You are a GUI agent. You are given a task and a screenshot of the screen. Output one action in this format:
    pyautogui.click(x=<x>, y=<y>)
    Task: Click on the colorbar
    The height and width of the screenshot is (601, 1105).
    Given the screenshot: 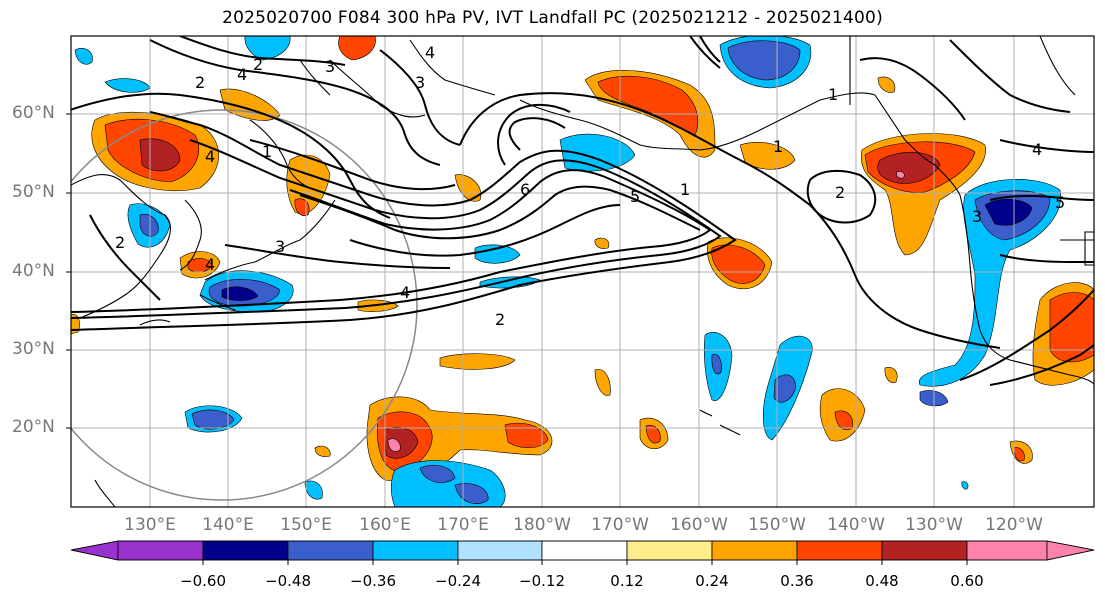 What is the action you would take?
    pyautogui.click(x=582, y=550)
    